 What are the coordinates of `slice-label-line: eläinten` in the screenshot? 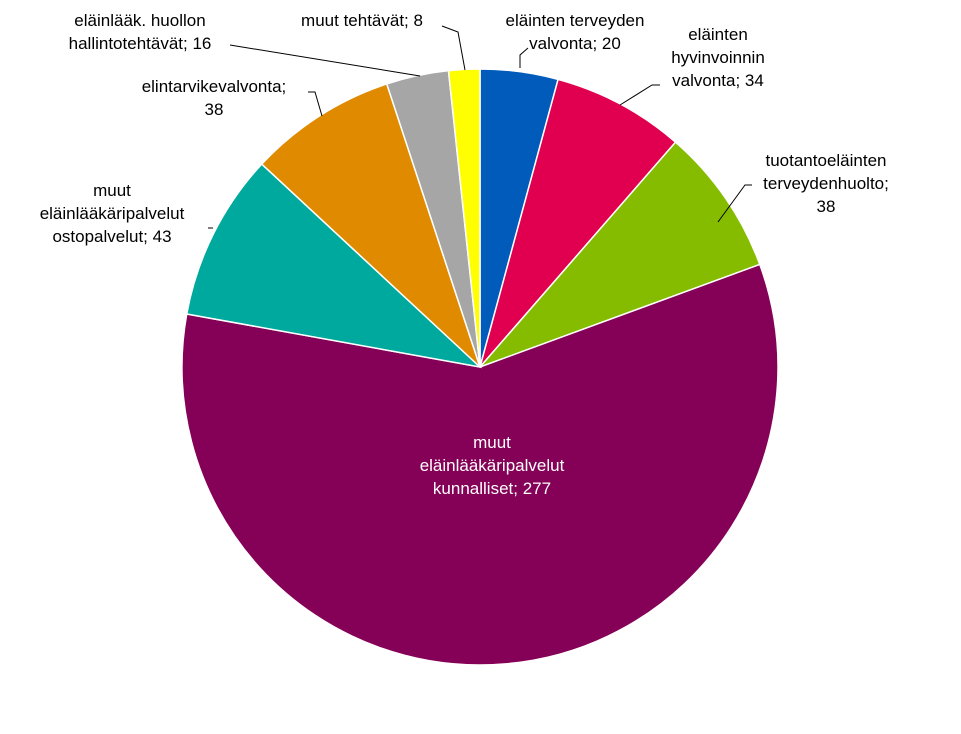 It's located at (718, 34).